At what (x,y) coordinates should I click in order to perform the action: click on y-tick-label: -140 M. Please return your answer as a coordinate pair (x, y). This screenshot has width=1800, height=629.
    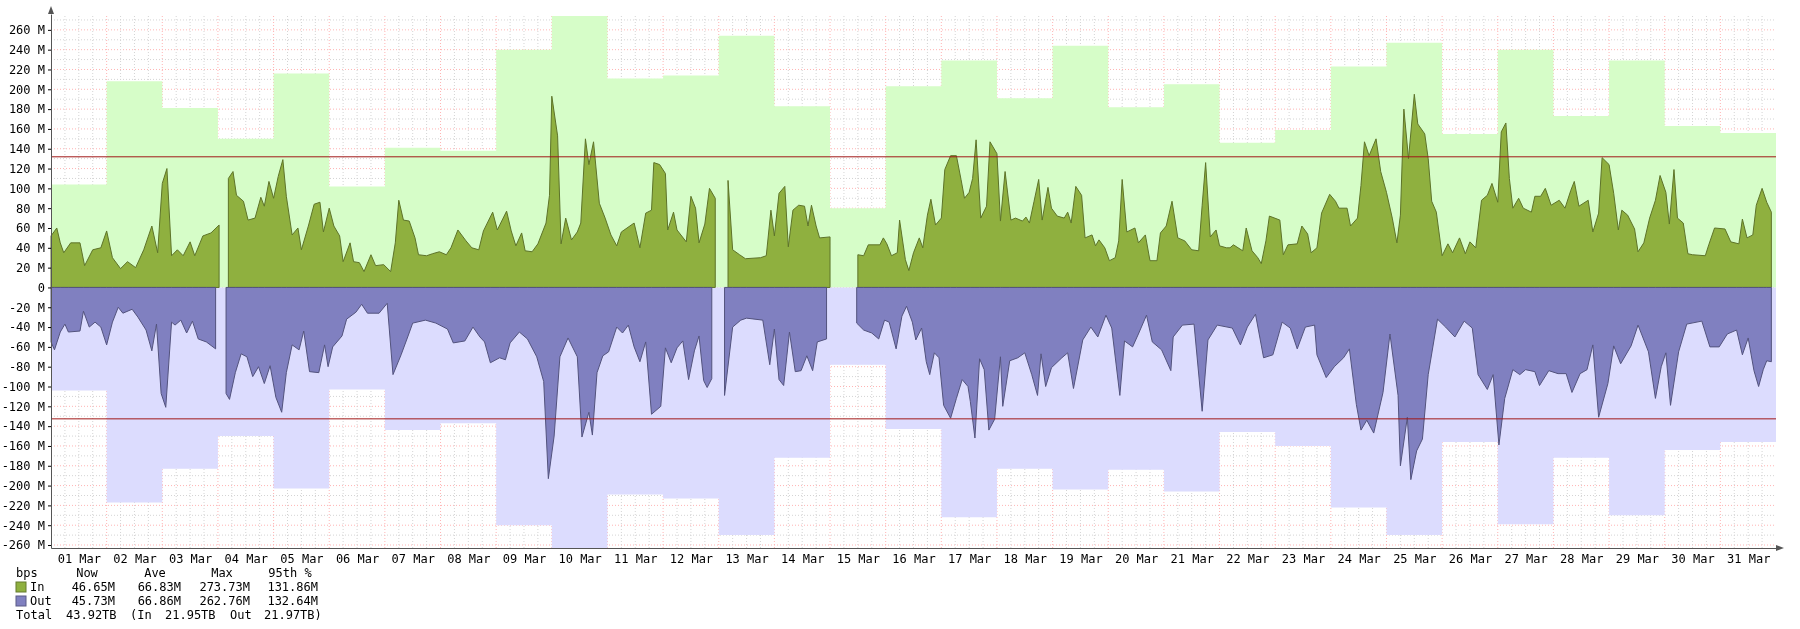
    Looking at the image, I should click on (23, 426).